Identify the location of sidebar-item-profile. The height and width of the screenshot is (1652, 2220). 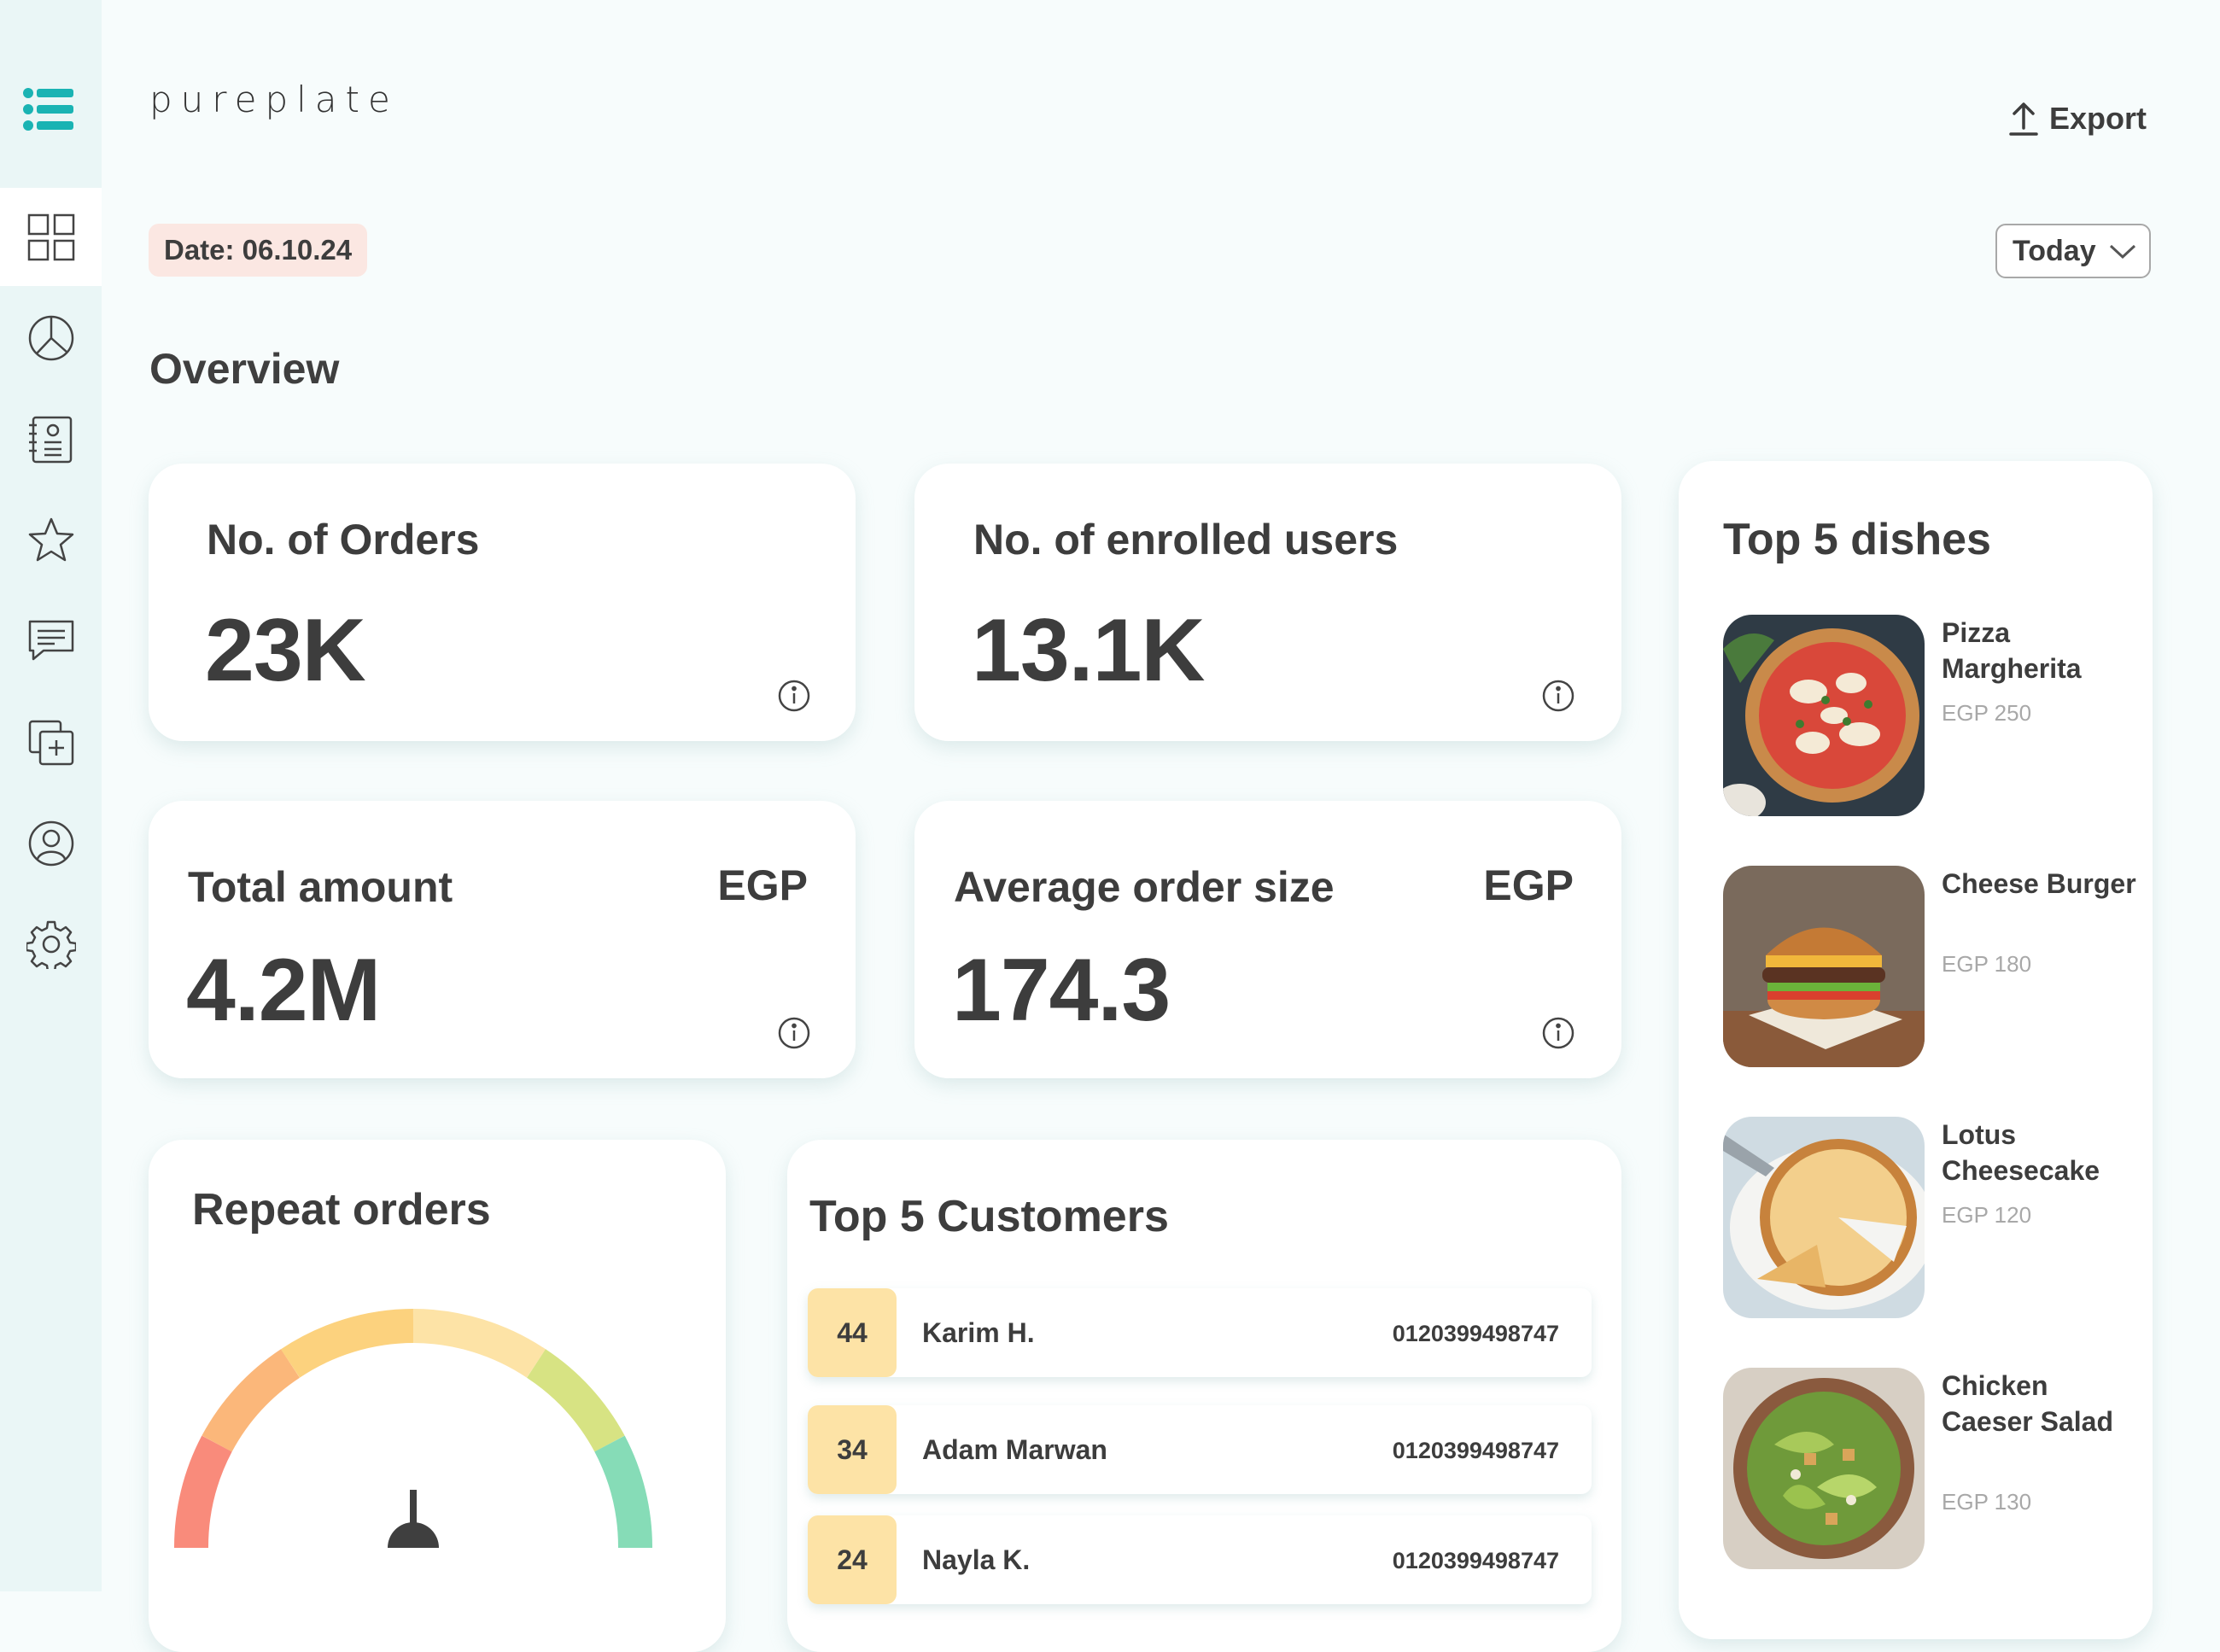
(51, 843).